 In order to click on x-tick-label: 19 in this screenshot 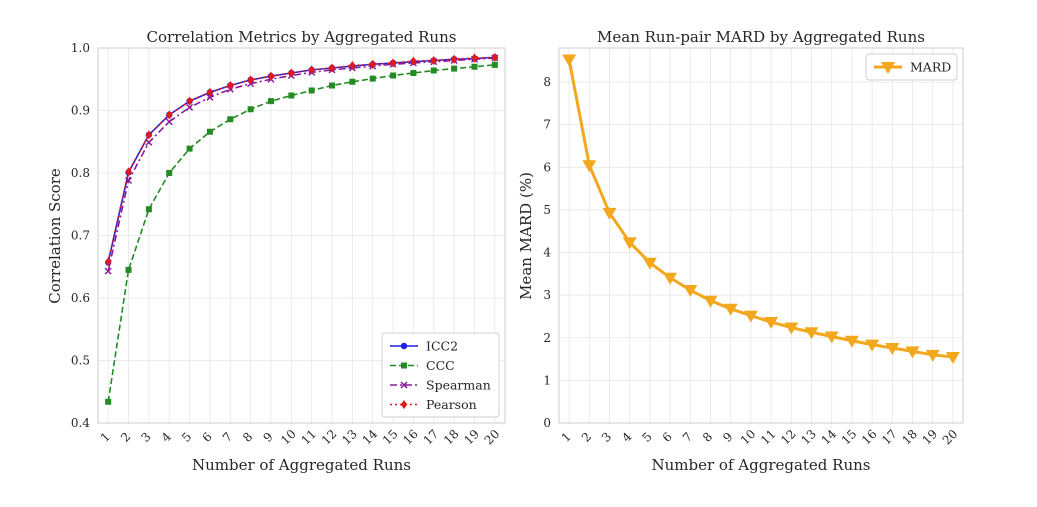, I will do `click(471, 437)`.